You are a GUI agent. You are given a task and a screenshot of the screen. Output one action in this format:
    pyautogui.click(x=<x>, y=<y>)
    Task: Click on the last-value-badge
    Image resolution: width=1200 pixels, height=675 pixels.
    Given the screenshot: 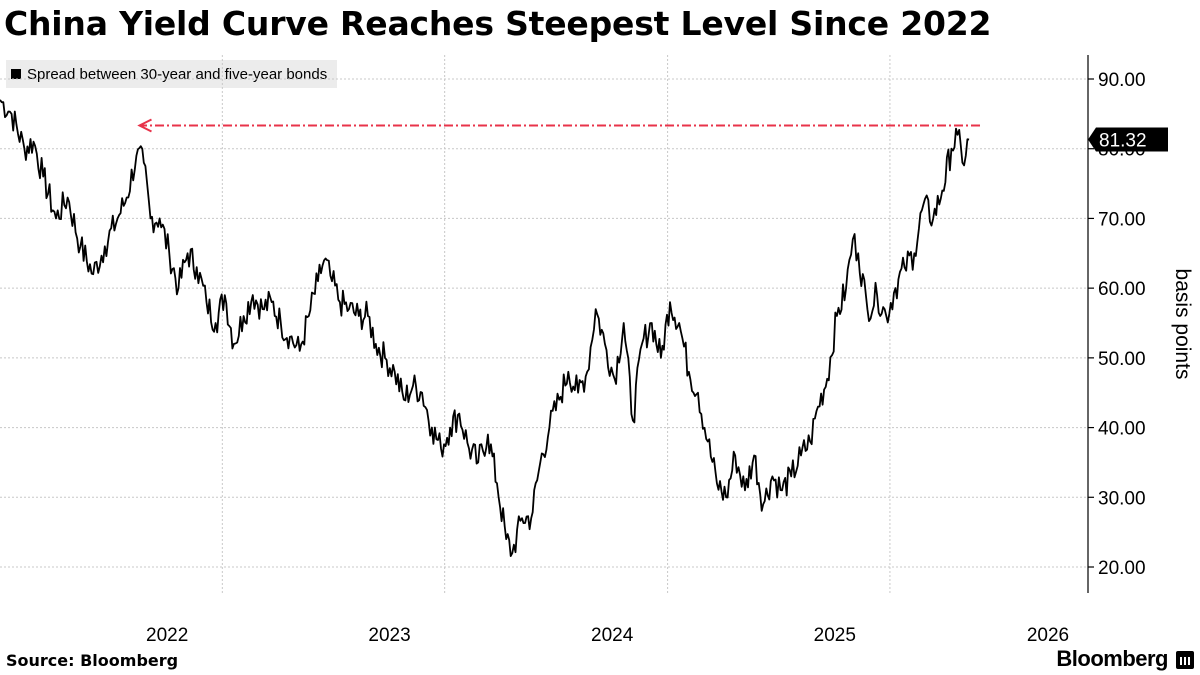 What is the action you would take?
    pyautogui.click(x=1128, y=139)
    